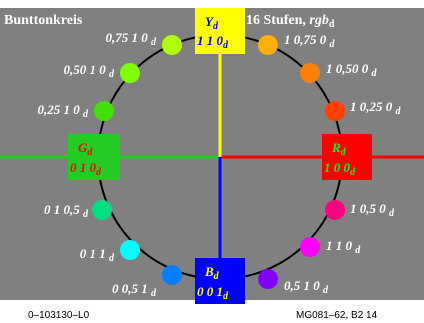  I want to click on yellow-axis-value: 1 1 0d, so click(213, 42).